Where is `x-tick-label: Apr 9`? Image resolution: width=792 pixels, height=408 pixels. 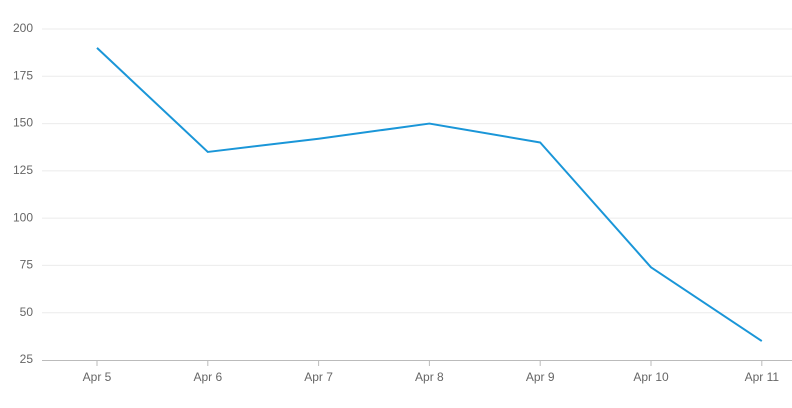 x-tick-label: Apr 9 is located at coordinates (540, 377).